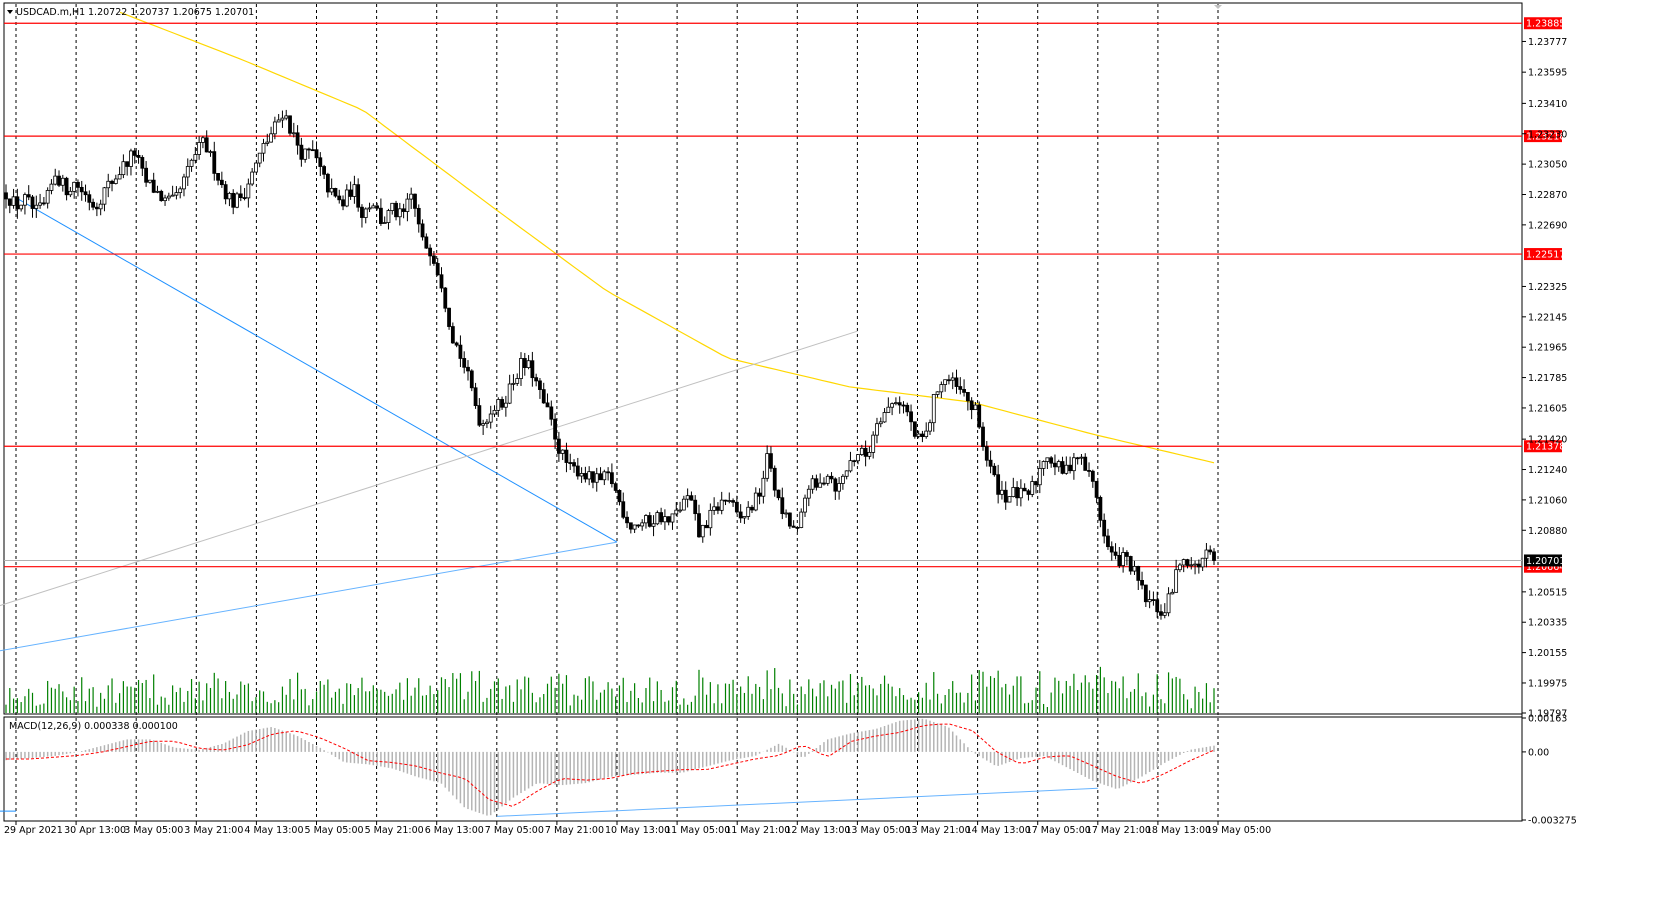 This screenshot has height=901, width=1673. What do you see at coordinates (273, 830) in the screenshot?
I see `time-label: 4 May 13:00` at bounding box center [273, 830].